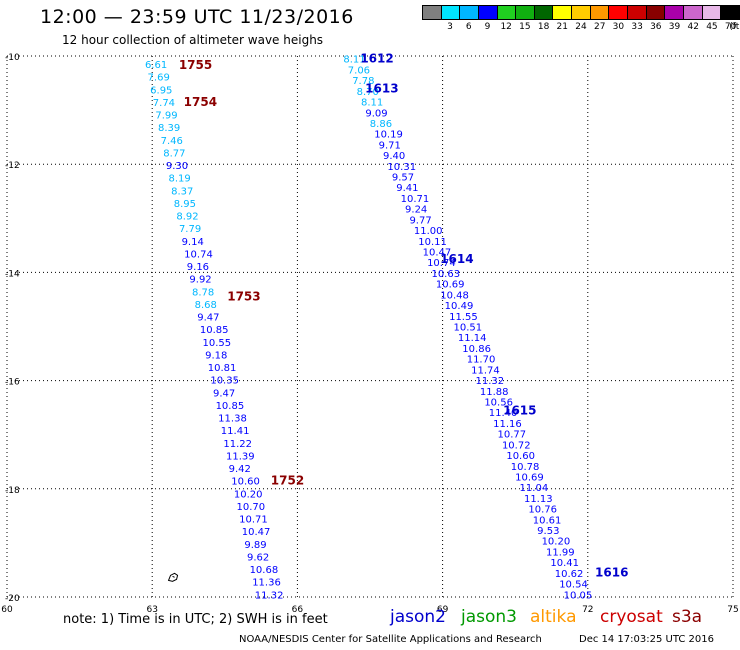 Image resolution: width=740 pixels, height=650 pixels. Describe the element at coordinates (562, 27) in the screenshot. I see `colorbar-label: 21` at that location.